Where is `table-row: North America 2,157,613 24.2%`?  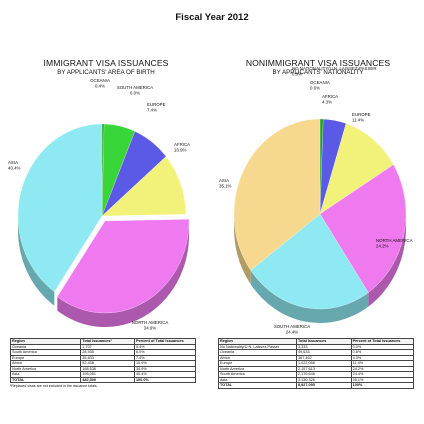 table-row: North America 2,157,613 24.2% is located at coordinates (316, 368).